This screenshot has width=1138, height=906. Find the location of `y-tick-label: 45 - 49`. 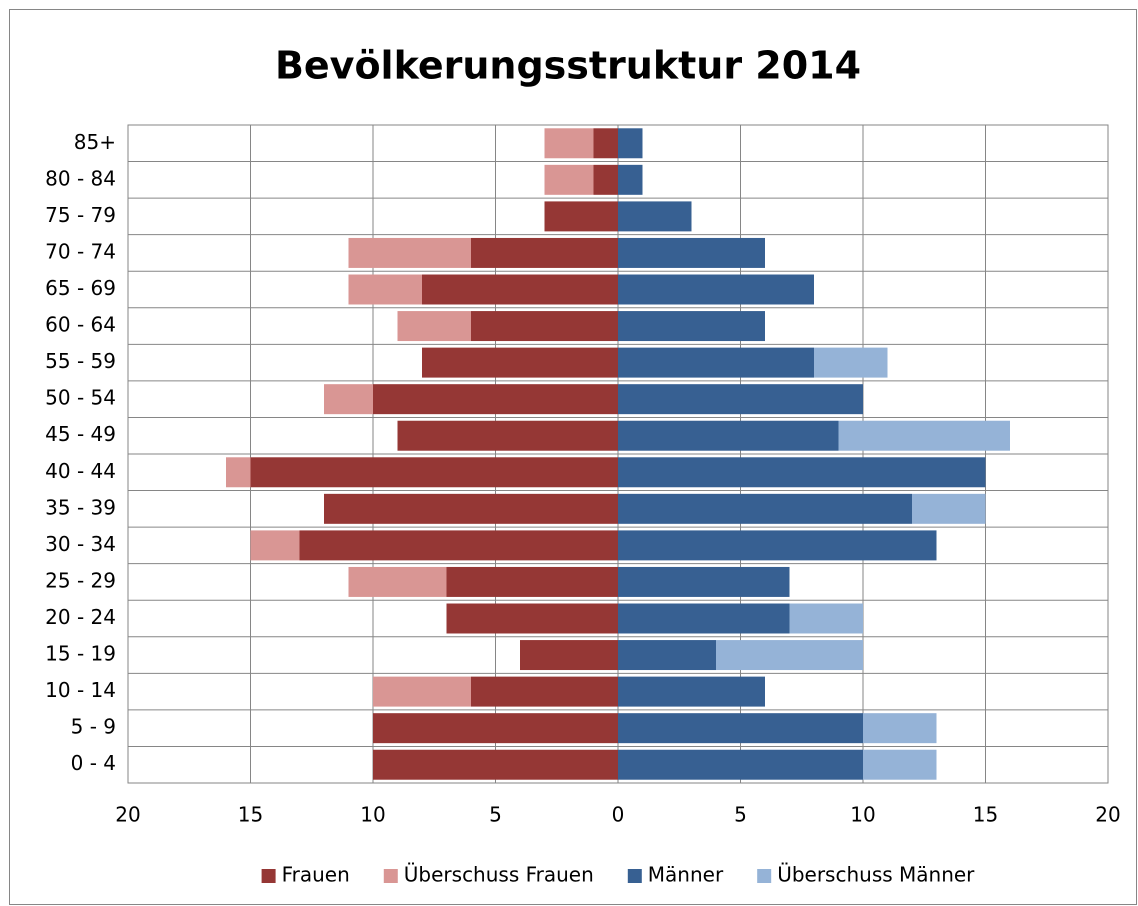

y-tick-label: 45 - 49 is located at coordinates (80, 434).